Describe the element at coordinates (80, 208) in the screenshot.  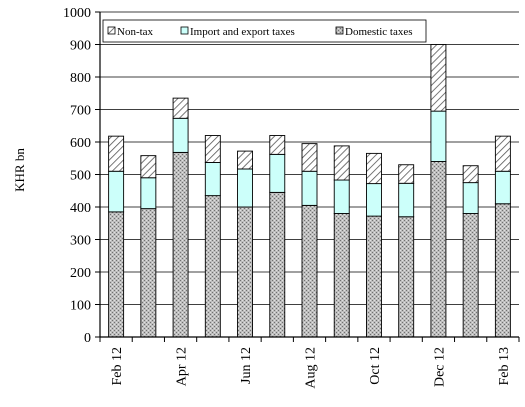
I see `y-tick-label: 400` at that location.